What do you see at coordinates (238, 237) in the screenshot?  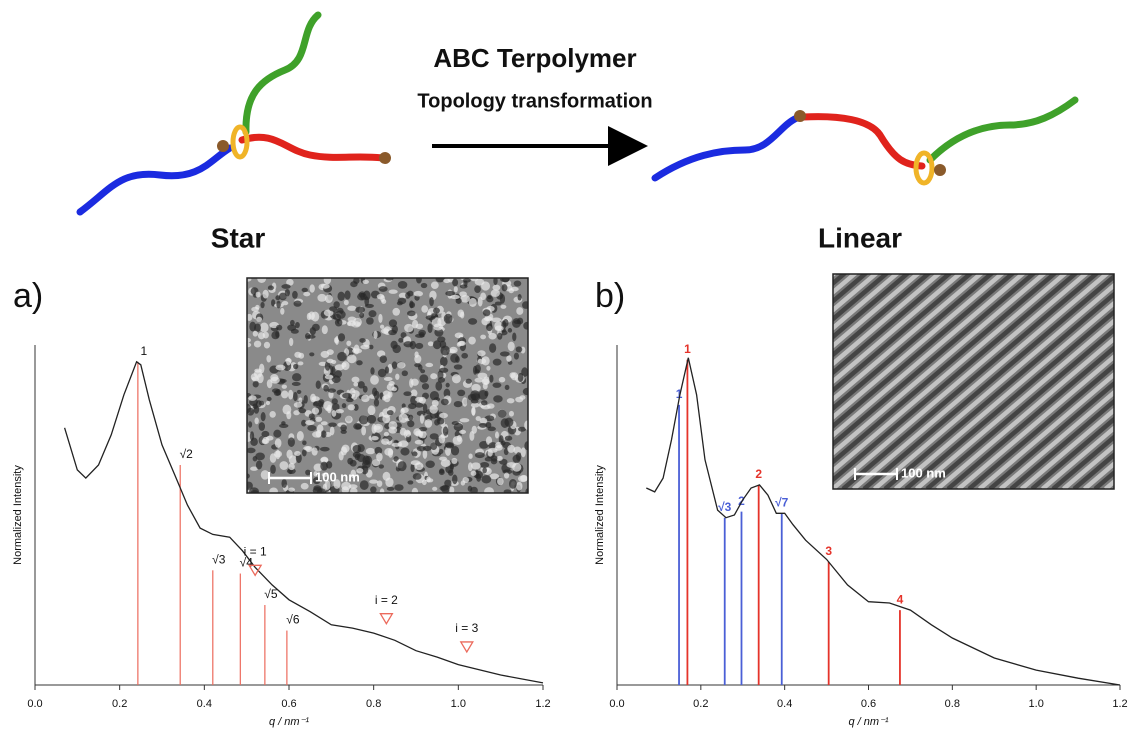 I see `star-label: Star` at bounding box center [238, 237].